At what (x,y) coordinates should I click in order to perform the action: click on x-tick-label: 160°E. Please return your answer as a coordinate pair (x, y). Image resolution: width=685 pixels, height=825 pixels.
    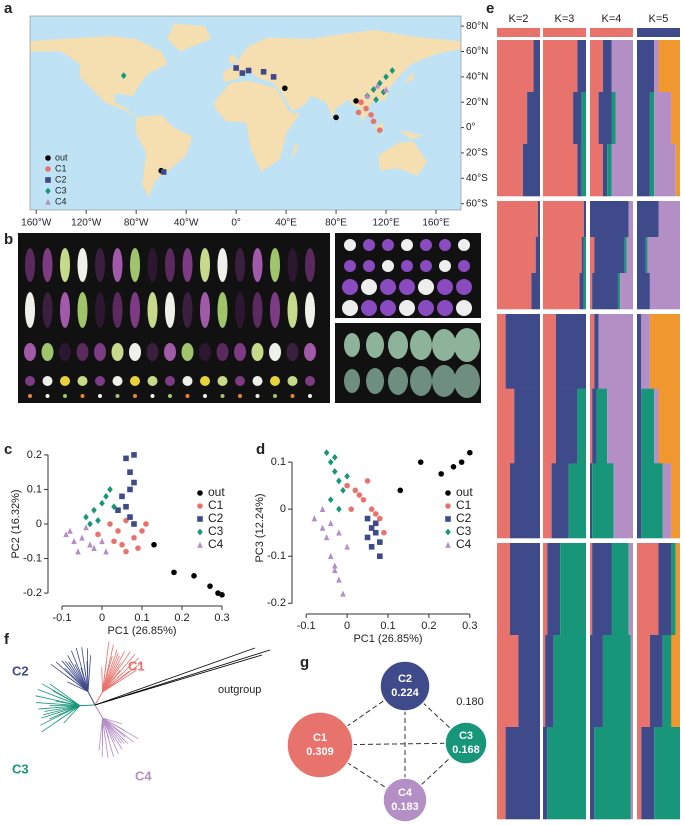
    Looking at the image, I should click on (436, 223).